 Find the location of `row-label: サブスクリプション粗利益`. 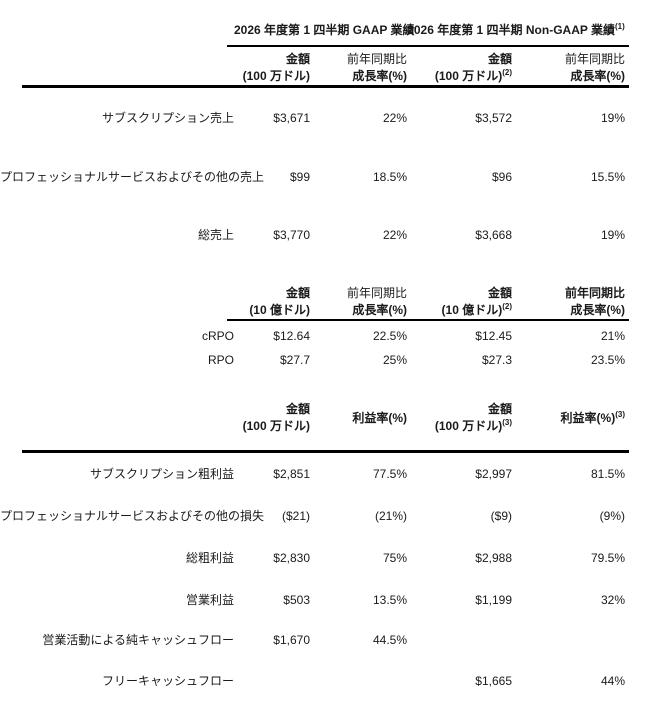

row-label: サブスクリプション粗利益 is located at coordinates (161, 474).